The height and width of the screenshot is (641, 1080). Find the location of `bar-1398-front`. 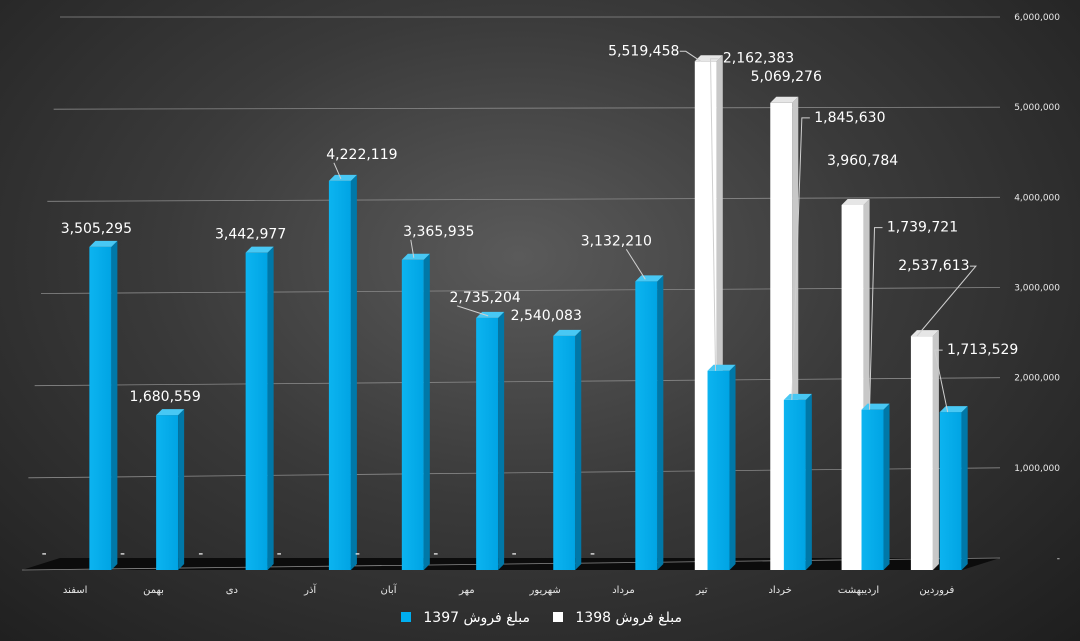

bar-1398-front is located at coordinates (921, 453).